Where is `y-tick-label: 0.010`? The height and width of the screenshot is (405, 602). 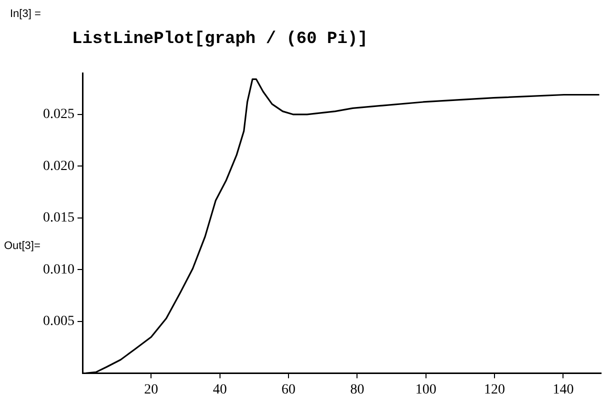
y-tick-label: 0.010 is located at coordinates (58, 270).